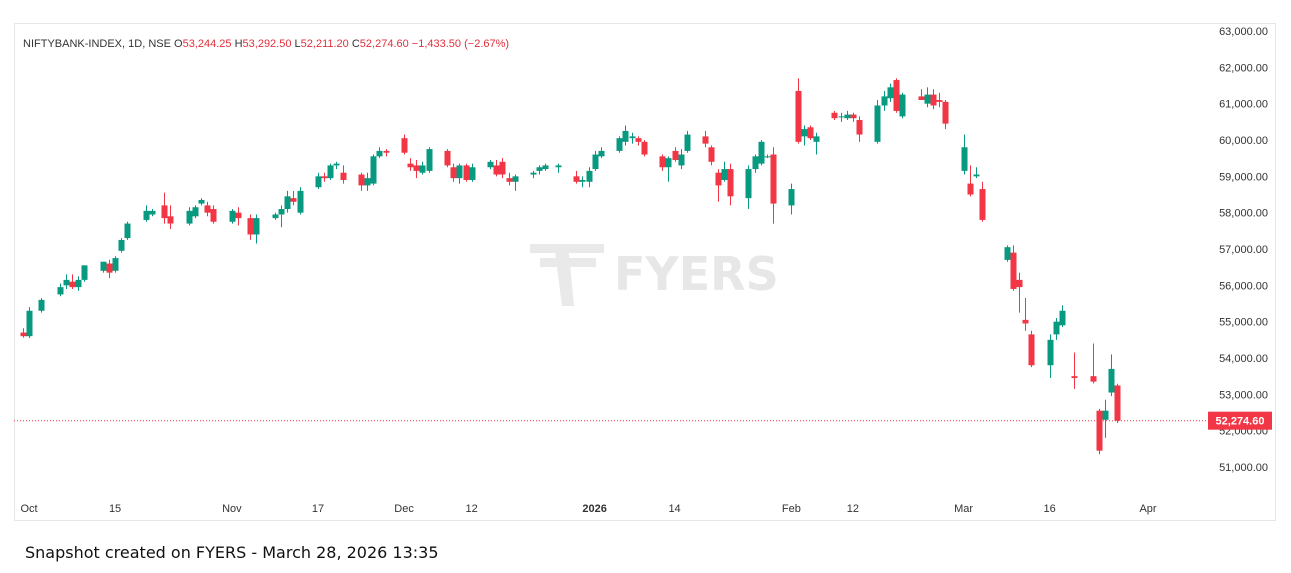  What do you see at coordinates (588, 509) in the screenshot?
I see `time-axis: Oct 15 Nov 17 Dec 12 2026 14 Feb 12 Mar 16 Apr` at bounding box center [588, 509].